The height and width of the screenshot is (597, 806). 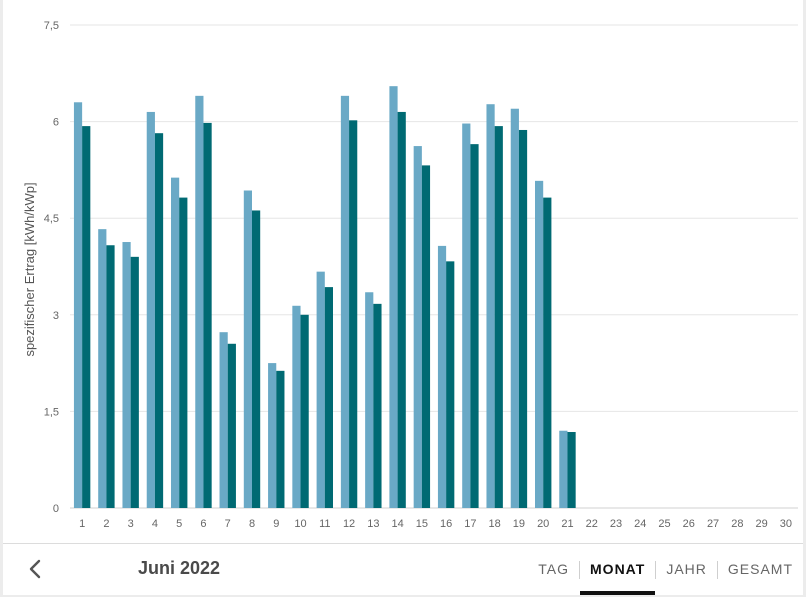 What do you see at coordinates (252, 524) in the screenshot?
I see `x-tick-label: 8` at bounding box center [252, 524].